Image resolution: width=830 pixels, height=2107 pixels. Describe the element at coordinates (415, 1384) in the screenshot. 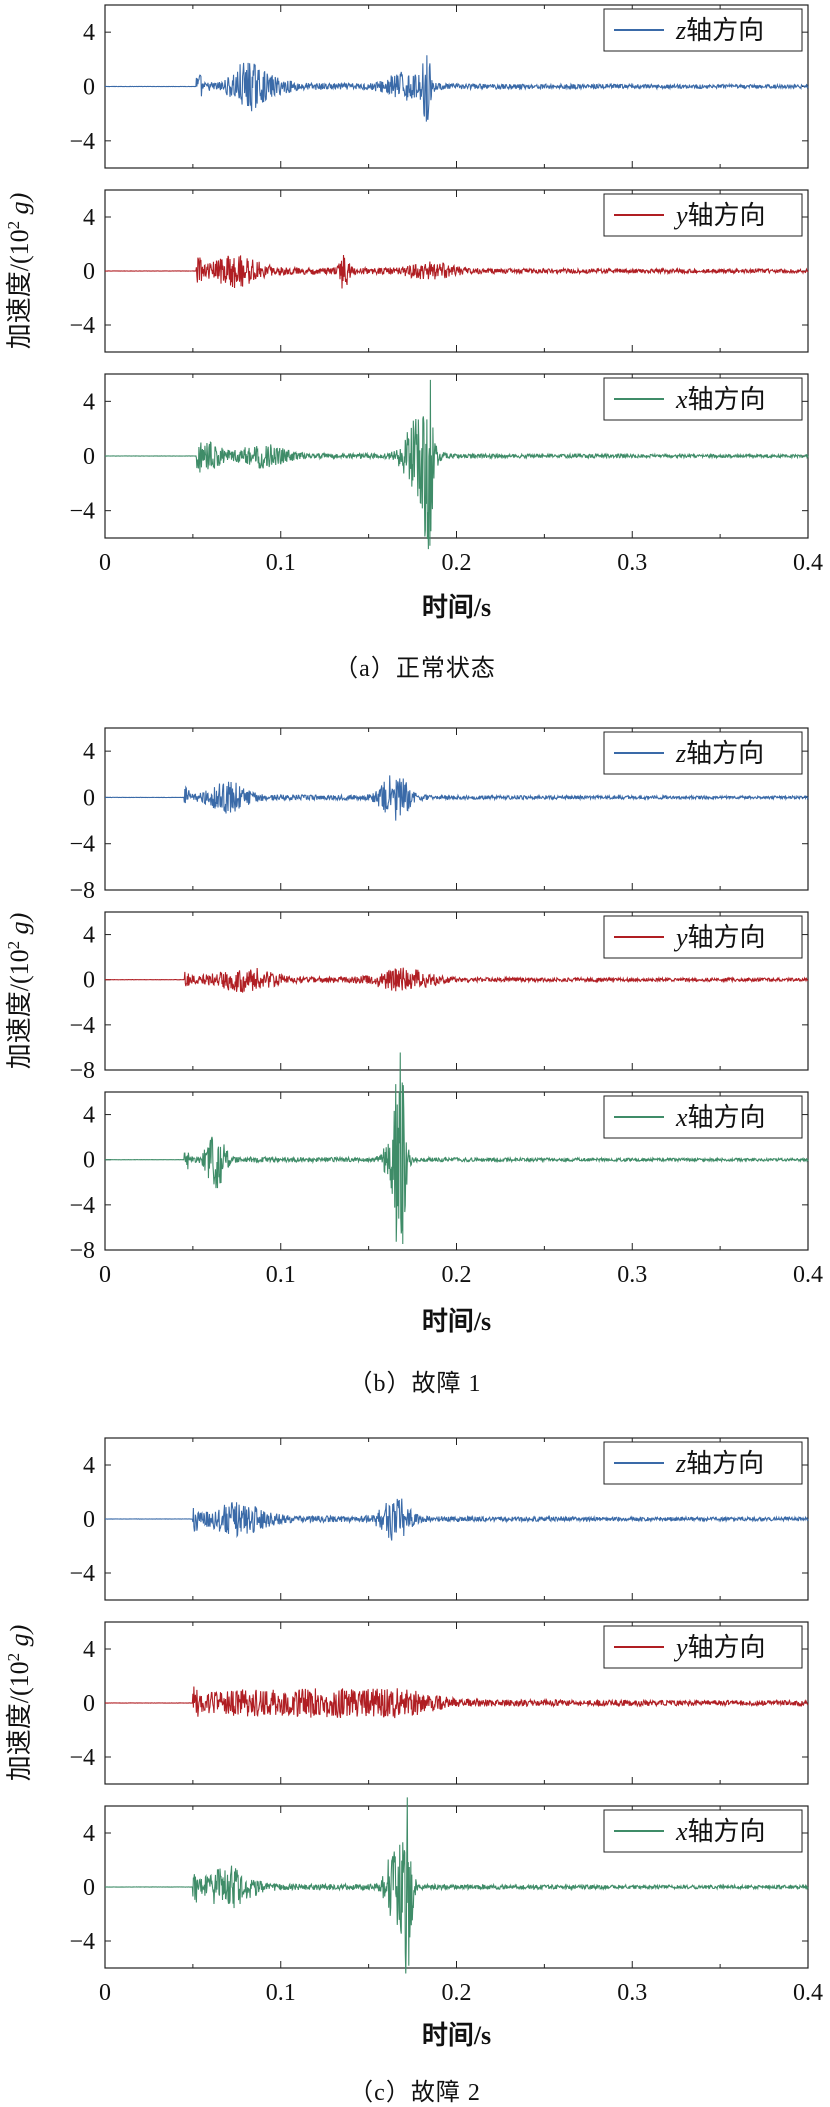

I see `caption-b: （b）故障 1` at that location.